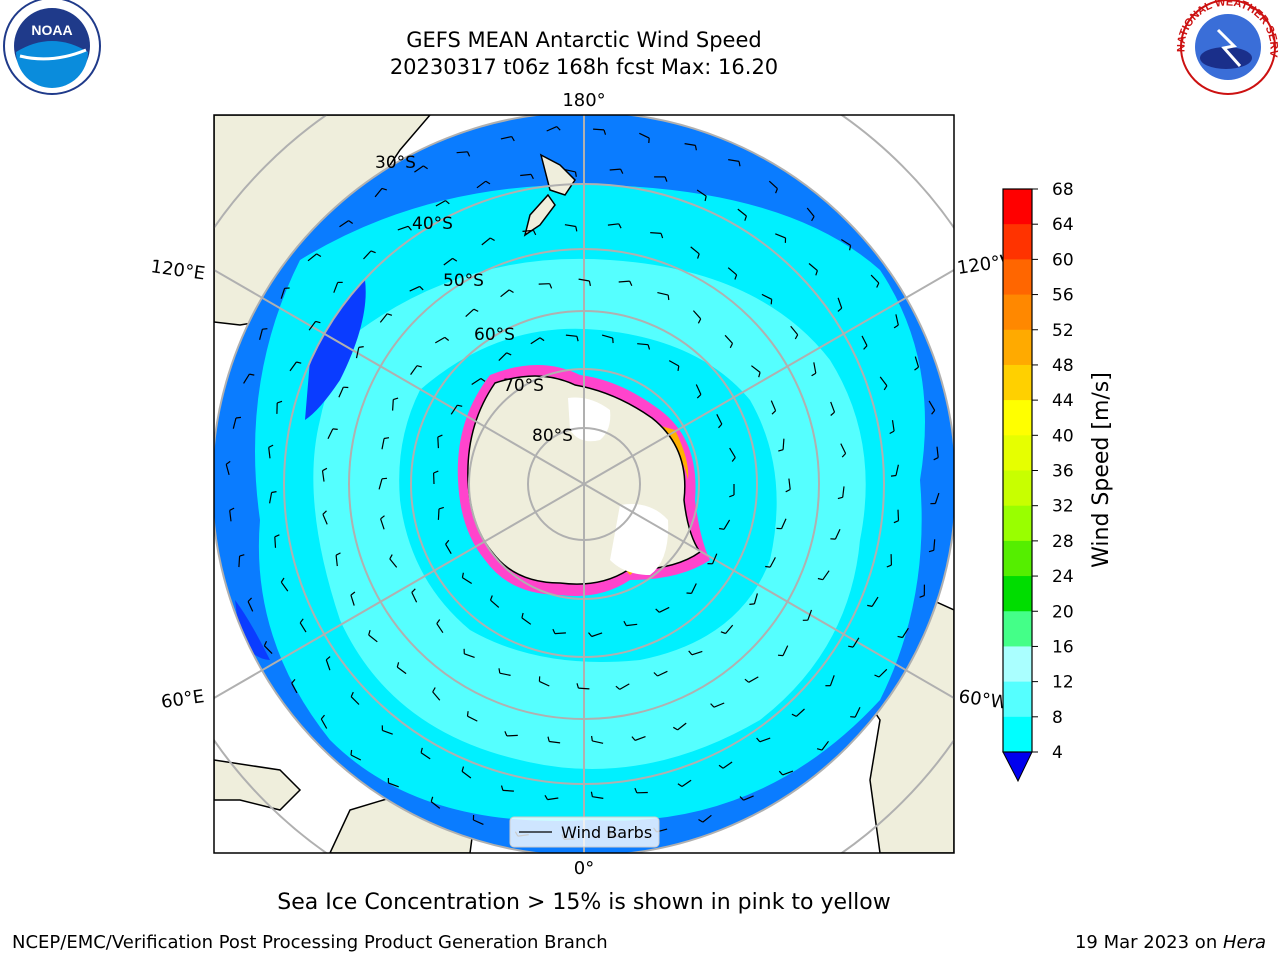 The width and height of the screenshot is (1280, 960). I want to click on lat-label-80s: 80°S, so click(552, 436).